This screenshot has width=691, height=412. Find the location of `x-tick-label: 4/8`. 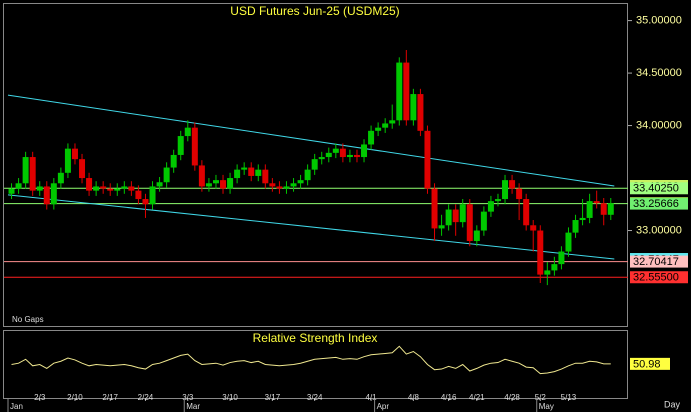

x-tick-label: 4/8 is located at coordinates (414, 397).